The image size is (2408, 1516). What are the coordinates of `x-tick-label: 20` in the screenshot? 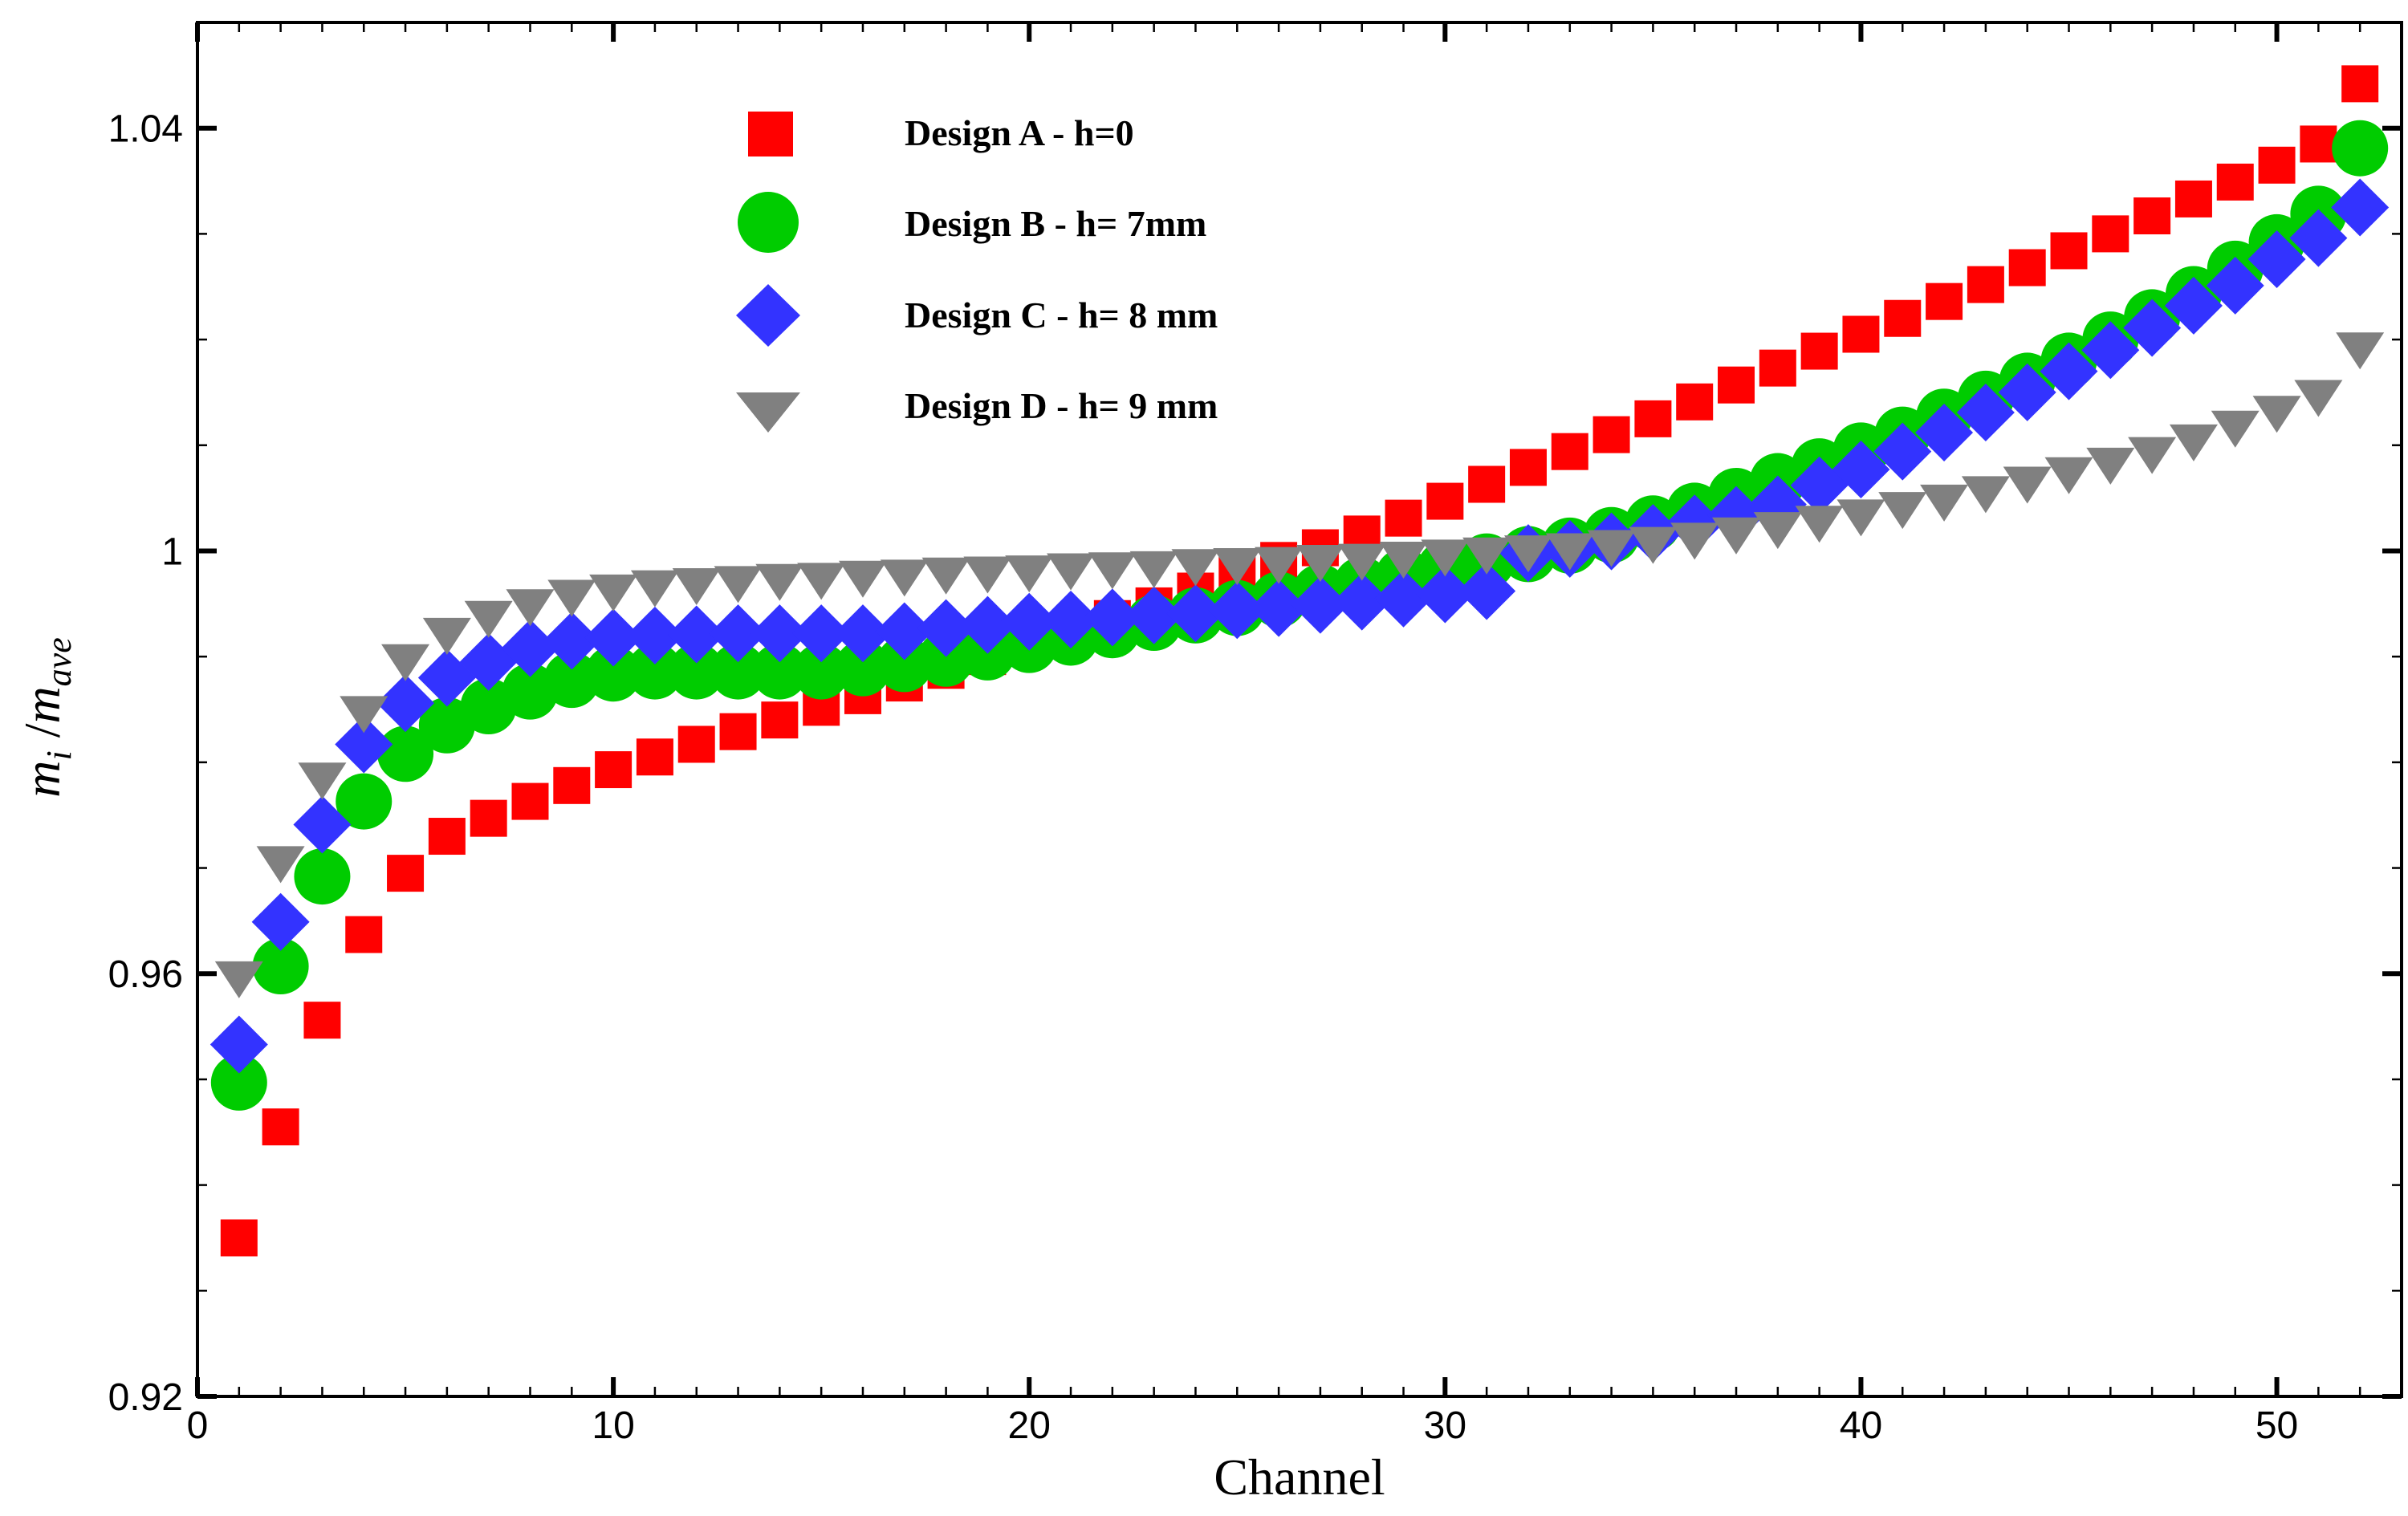 It's located at (1029, 1426).